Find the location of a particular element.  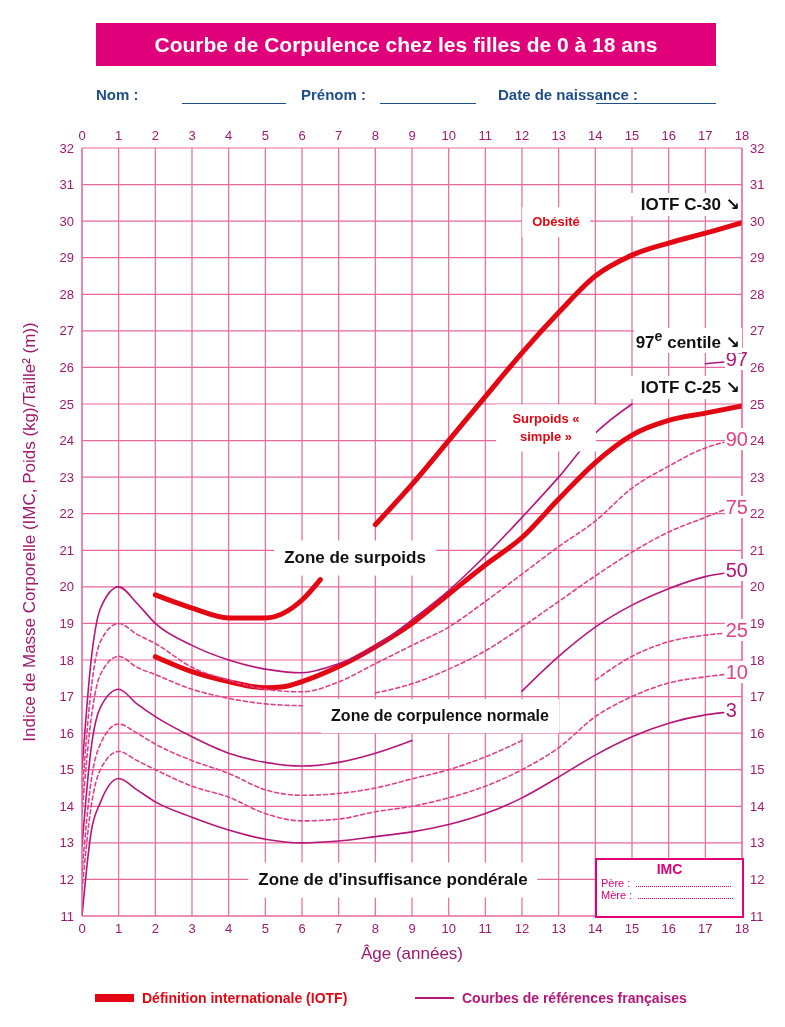

x2-tick-label: 18 is located at coordinates (742, 929).